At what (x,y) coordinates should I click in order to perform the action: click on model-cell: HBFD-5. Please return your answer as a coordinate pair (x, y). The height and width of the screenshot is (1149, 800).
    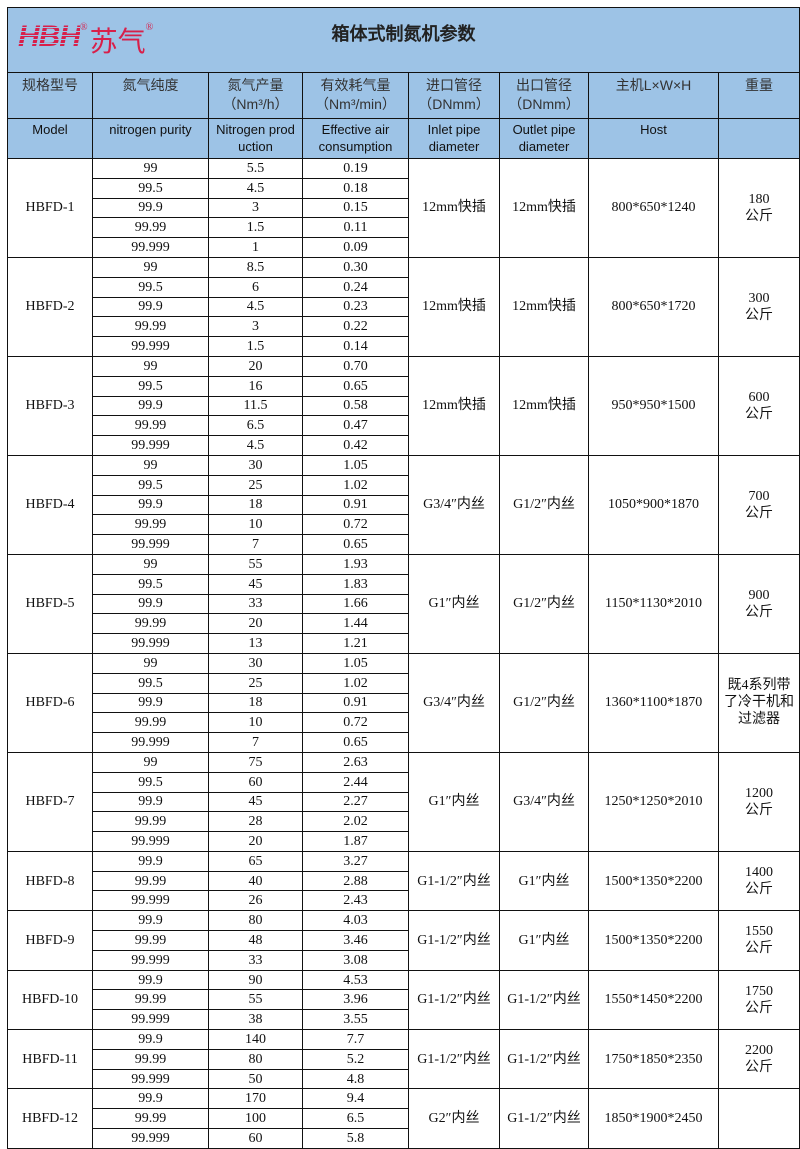
    Looking at the image, I should click on (50, 603).